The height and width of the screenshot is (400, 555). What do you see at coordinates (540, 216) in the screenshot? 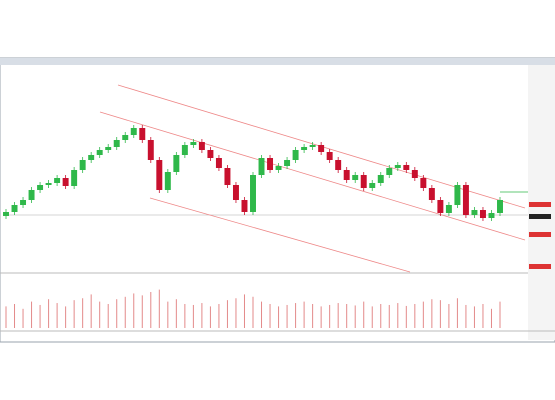
I see `last-price-tag` at bounding box center [540, 216].